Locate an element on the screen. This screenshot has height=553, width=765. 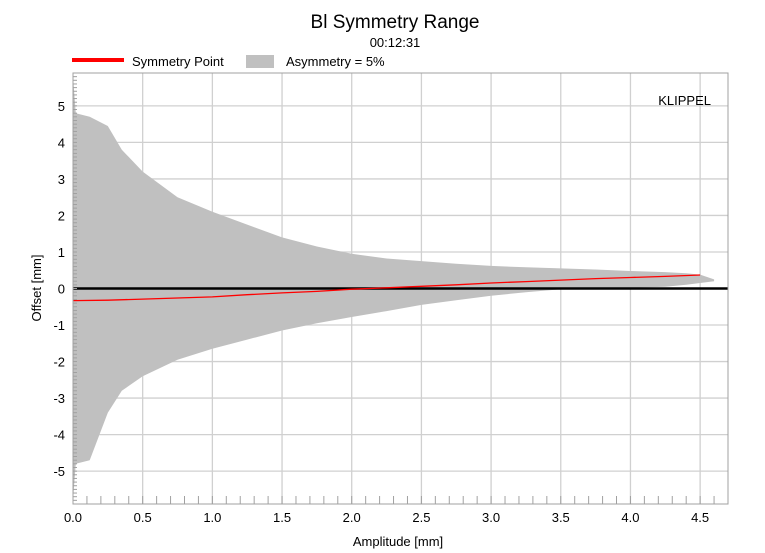
y-tick-label: -3 is located at coordinates (59, 398).